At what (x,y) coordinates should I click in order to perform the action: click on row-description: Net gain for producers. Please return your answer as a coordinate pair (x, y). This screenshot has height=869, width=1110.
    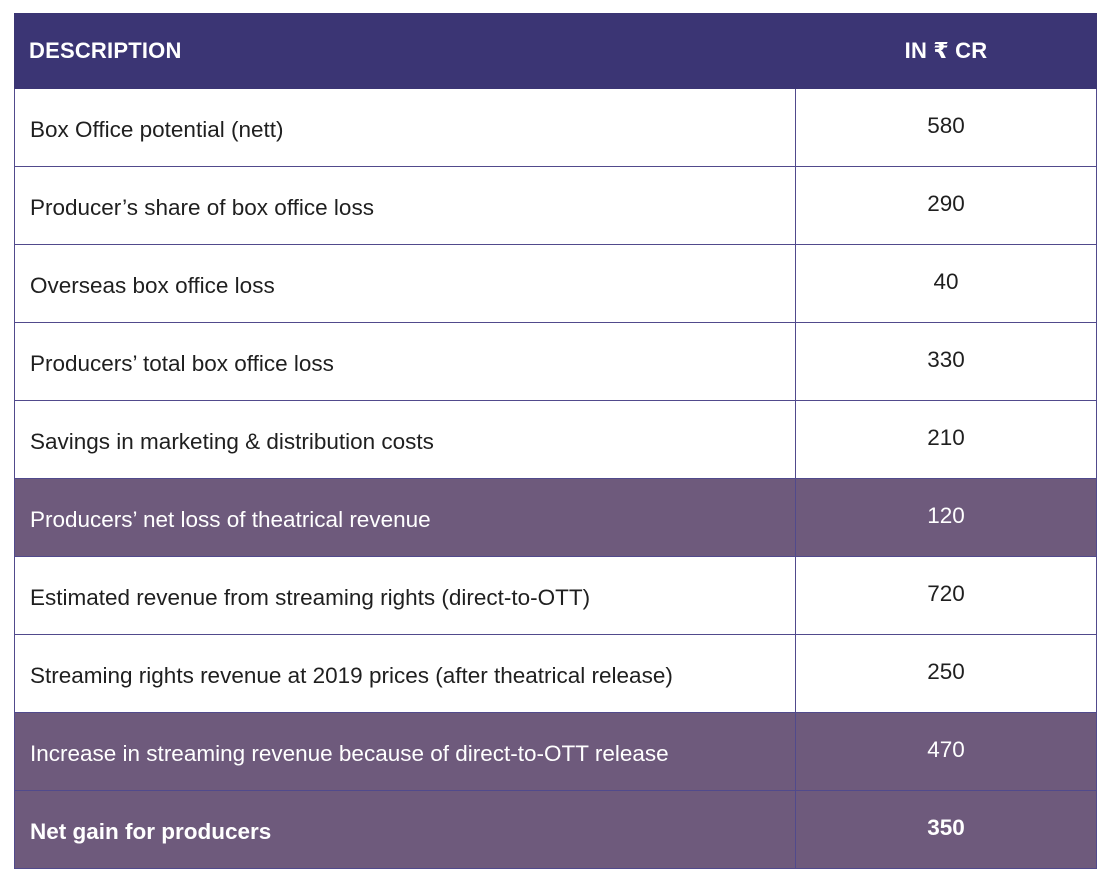
    Looking at the image, I should click on (405, 829).